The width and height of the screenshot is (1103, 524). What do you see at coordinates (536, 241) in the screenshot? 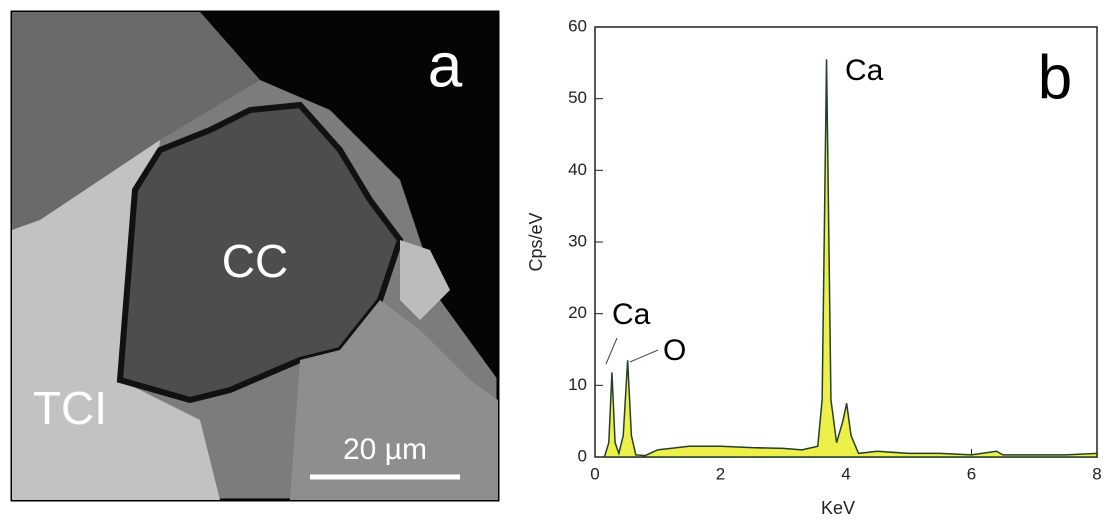
I see `y-axis-label: Cps/eV` at bounding box center [536, 241].